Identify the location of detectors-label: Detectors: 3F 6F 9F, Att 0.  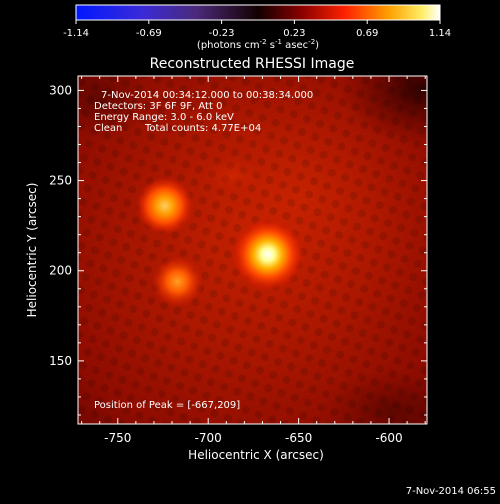
(158, 106).